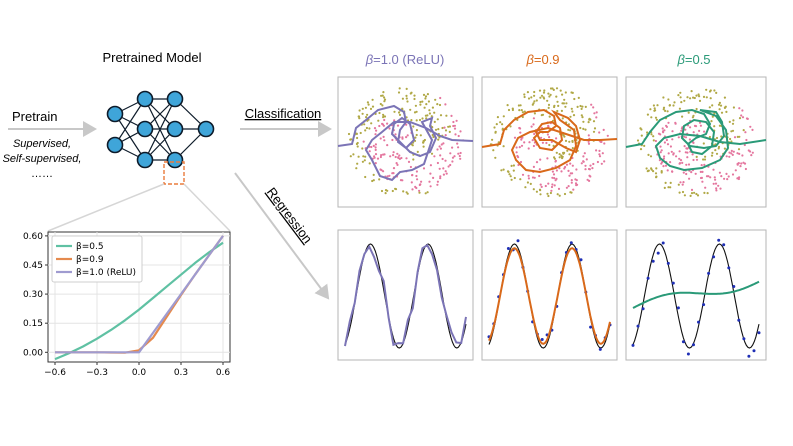 The image size is (793, 446). Describe the element at coordinates (549, 296) in the screenshot. I see `fitted-curve` at that location.